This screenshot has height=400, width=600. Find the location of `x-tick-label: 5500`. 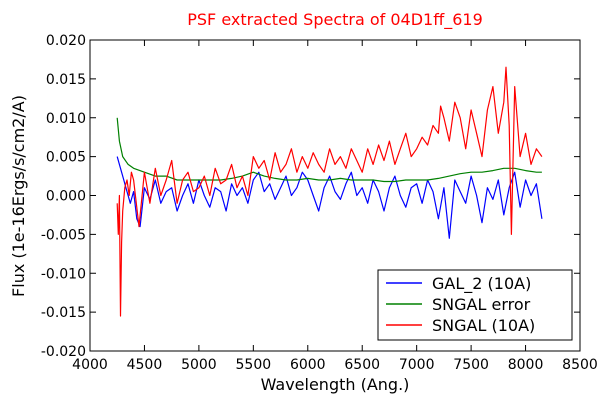

x-tick-label: 5500 is located at coordinates (254, 365).